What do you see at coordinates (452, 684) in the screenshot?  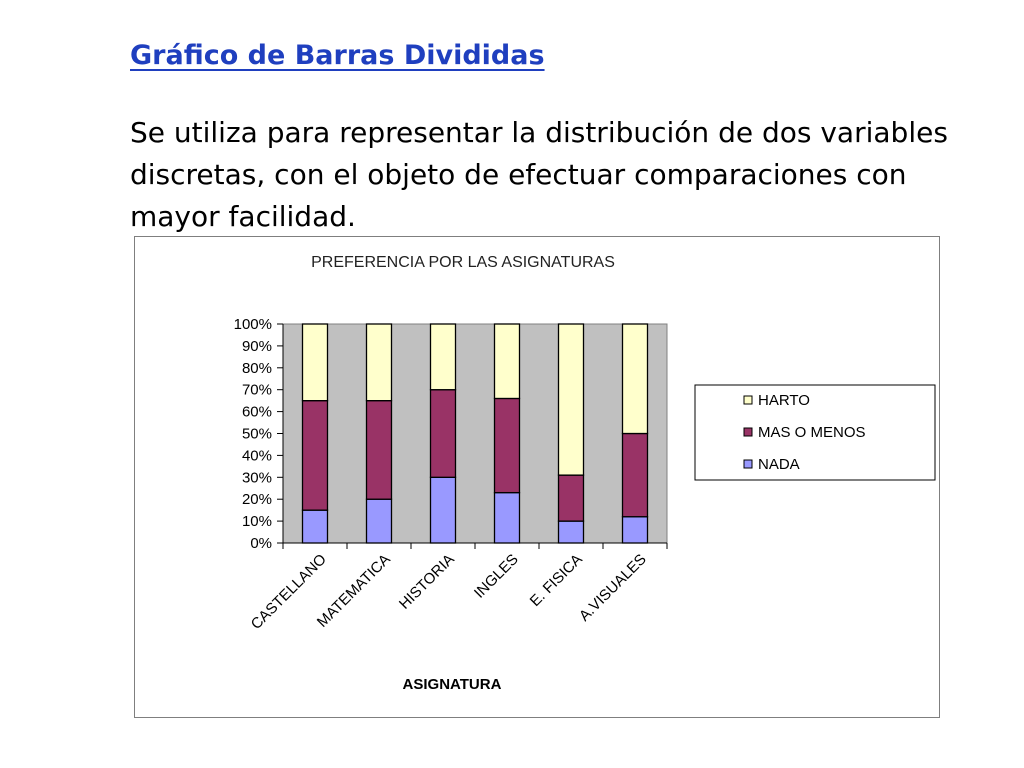 I see `x-axis-label: ASIGNATURA` at bounding box center [452, 684].